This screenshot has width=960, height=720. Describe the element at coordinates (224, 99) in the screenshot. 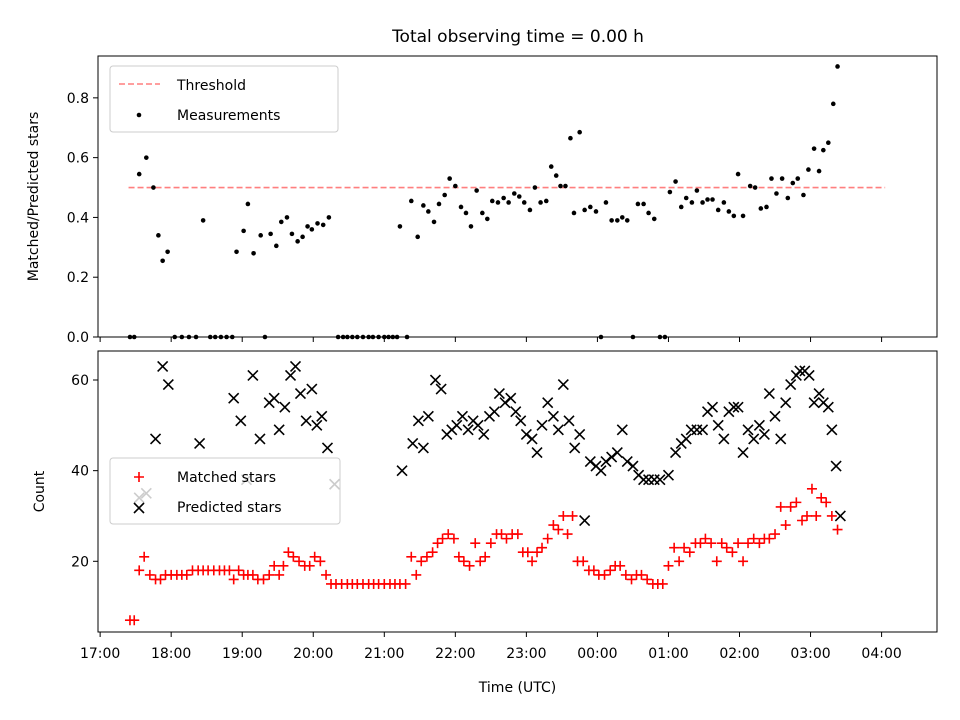

I see `ratio-legend: Threshold Measurements` at that location.